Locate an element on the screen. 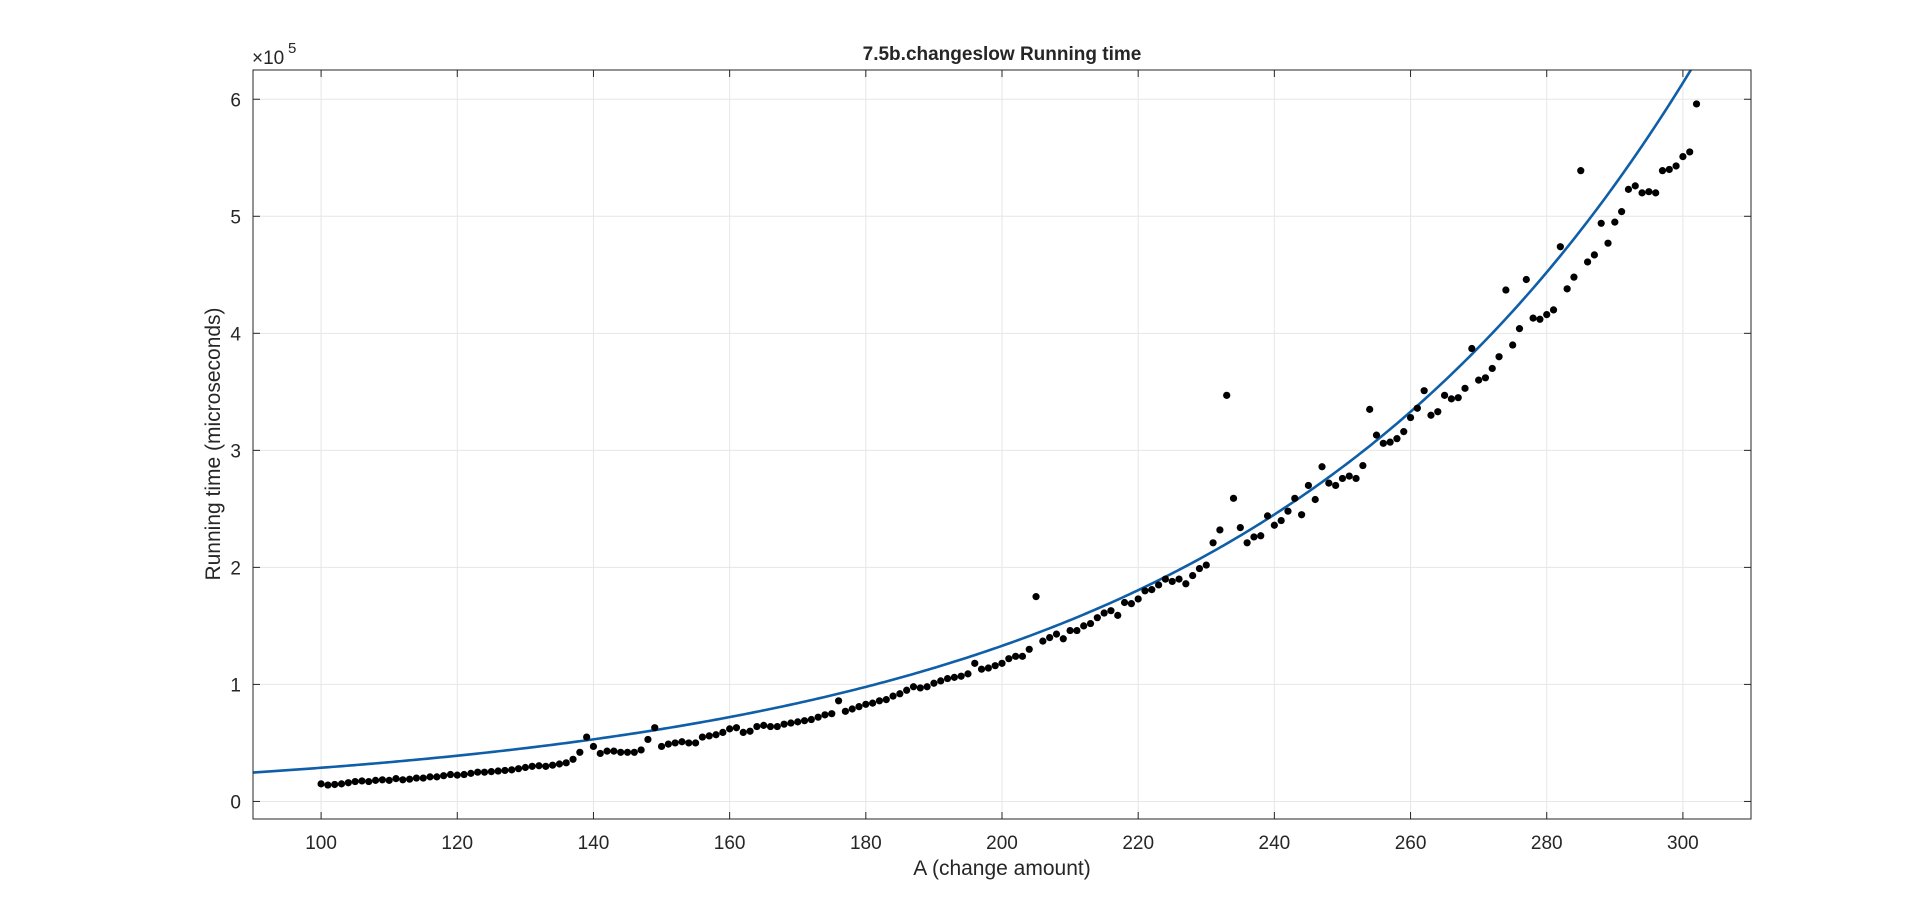 This screenshot has width=1920, height=920. y-axis-label: Running time (microseconds) is located at coordinates (213, 443).